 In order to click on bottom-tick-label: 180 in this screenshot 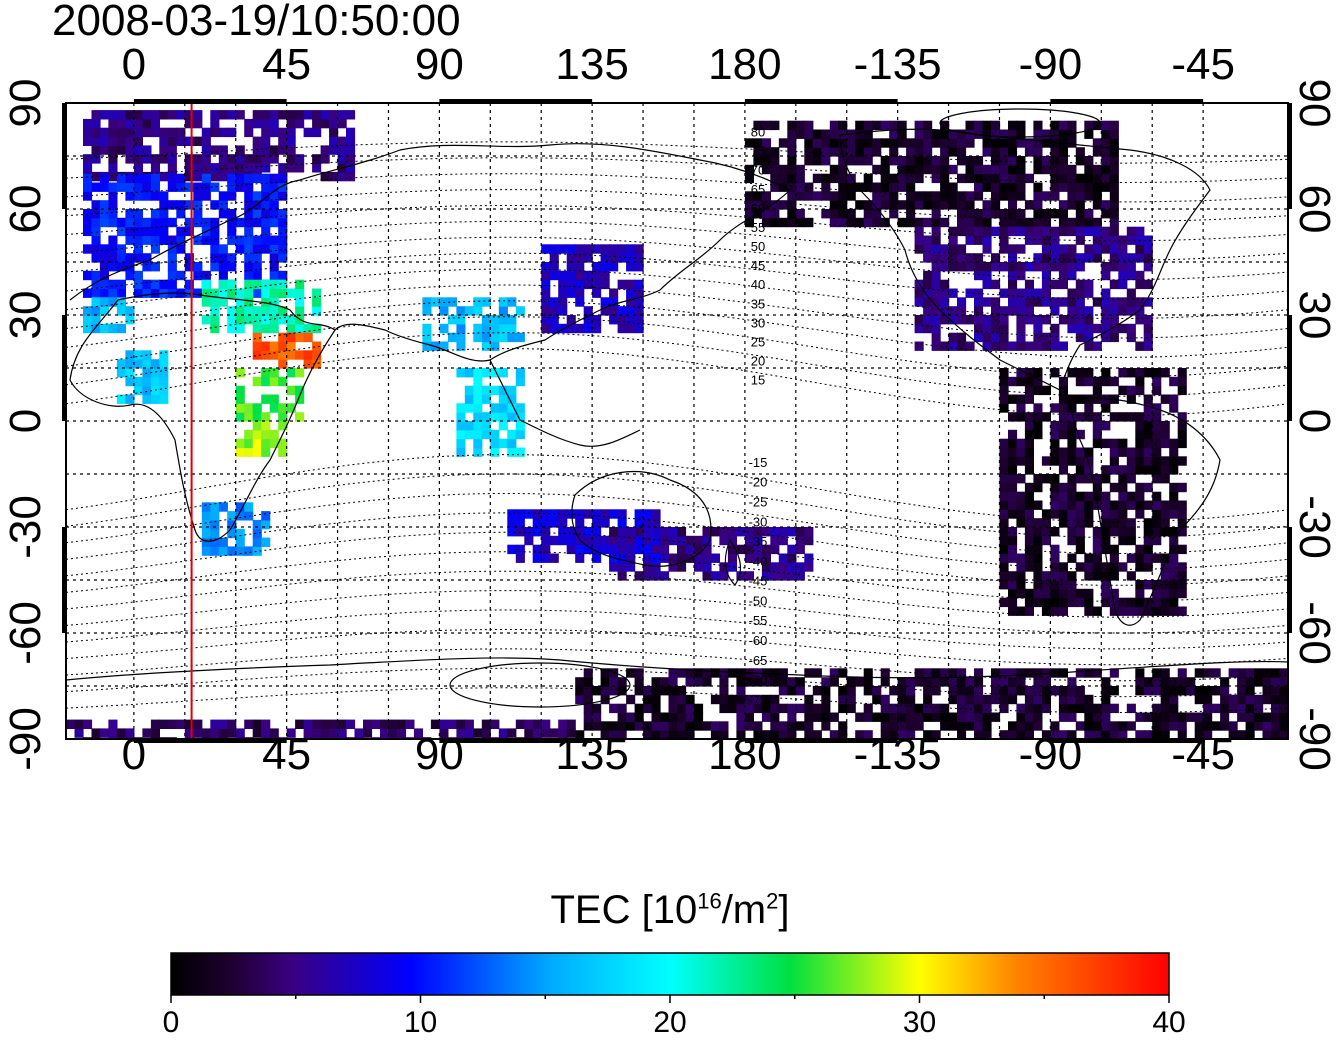, I will do `click(745, 754)`.